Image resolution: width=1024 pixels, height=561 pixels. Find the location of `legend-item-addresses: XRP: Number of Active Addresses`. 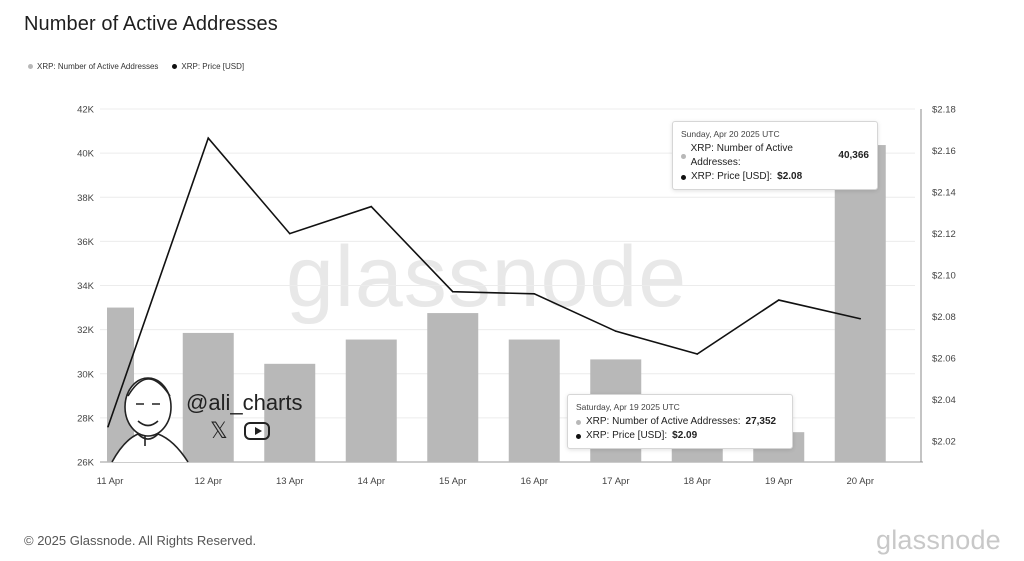

legend-item-addresses: XRP: Number of Active Addresses is located at coordinates (93, 66).